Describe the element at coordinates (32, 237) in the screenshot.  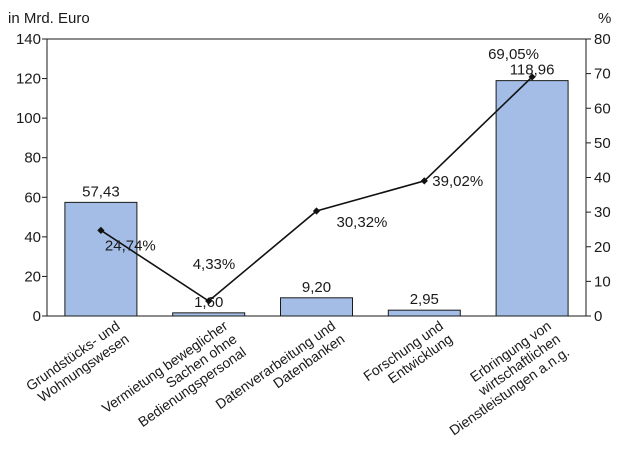
I see `y-left-tick-label: 40` at that location.